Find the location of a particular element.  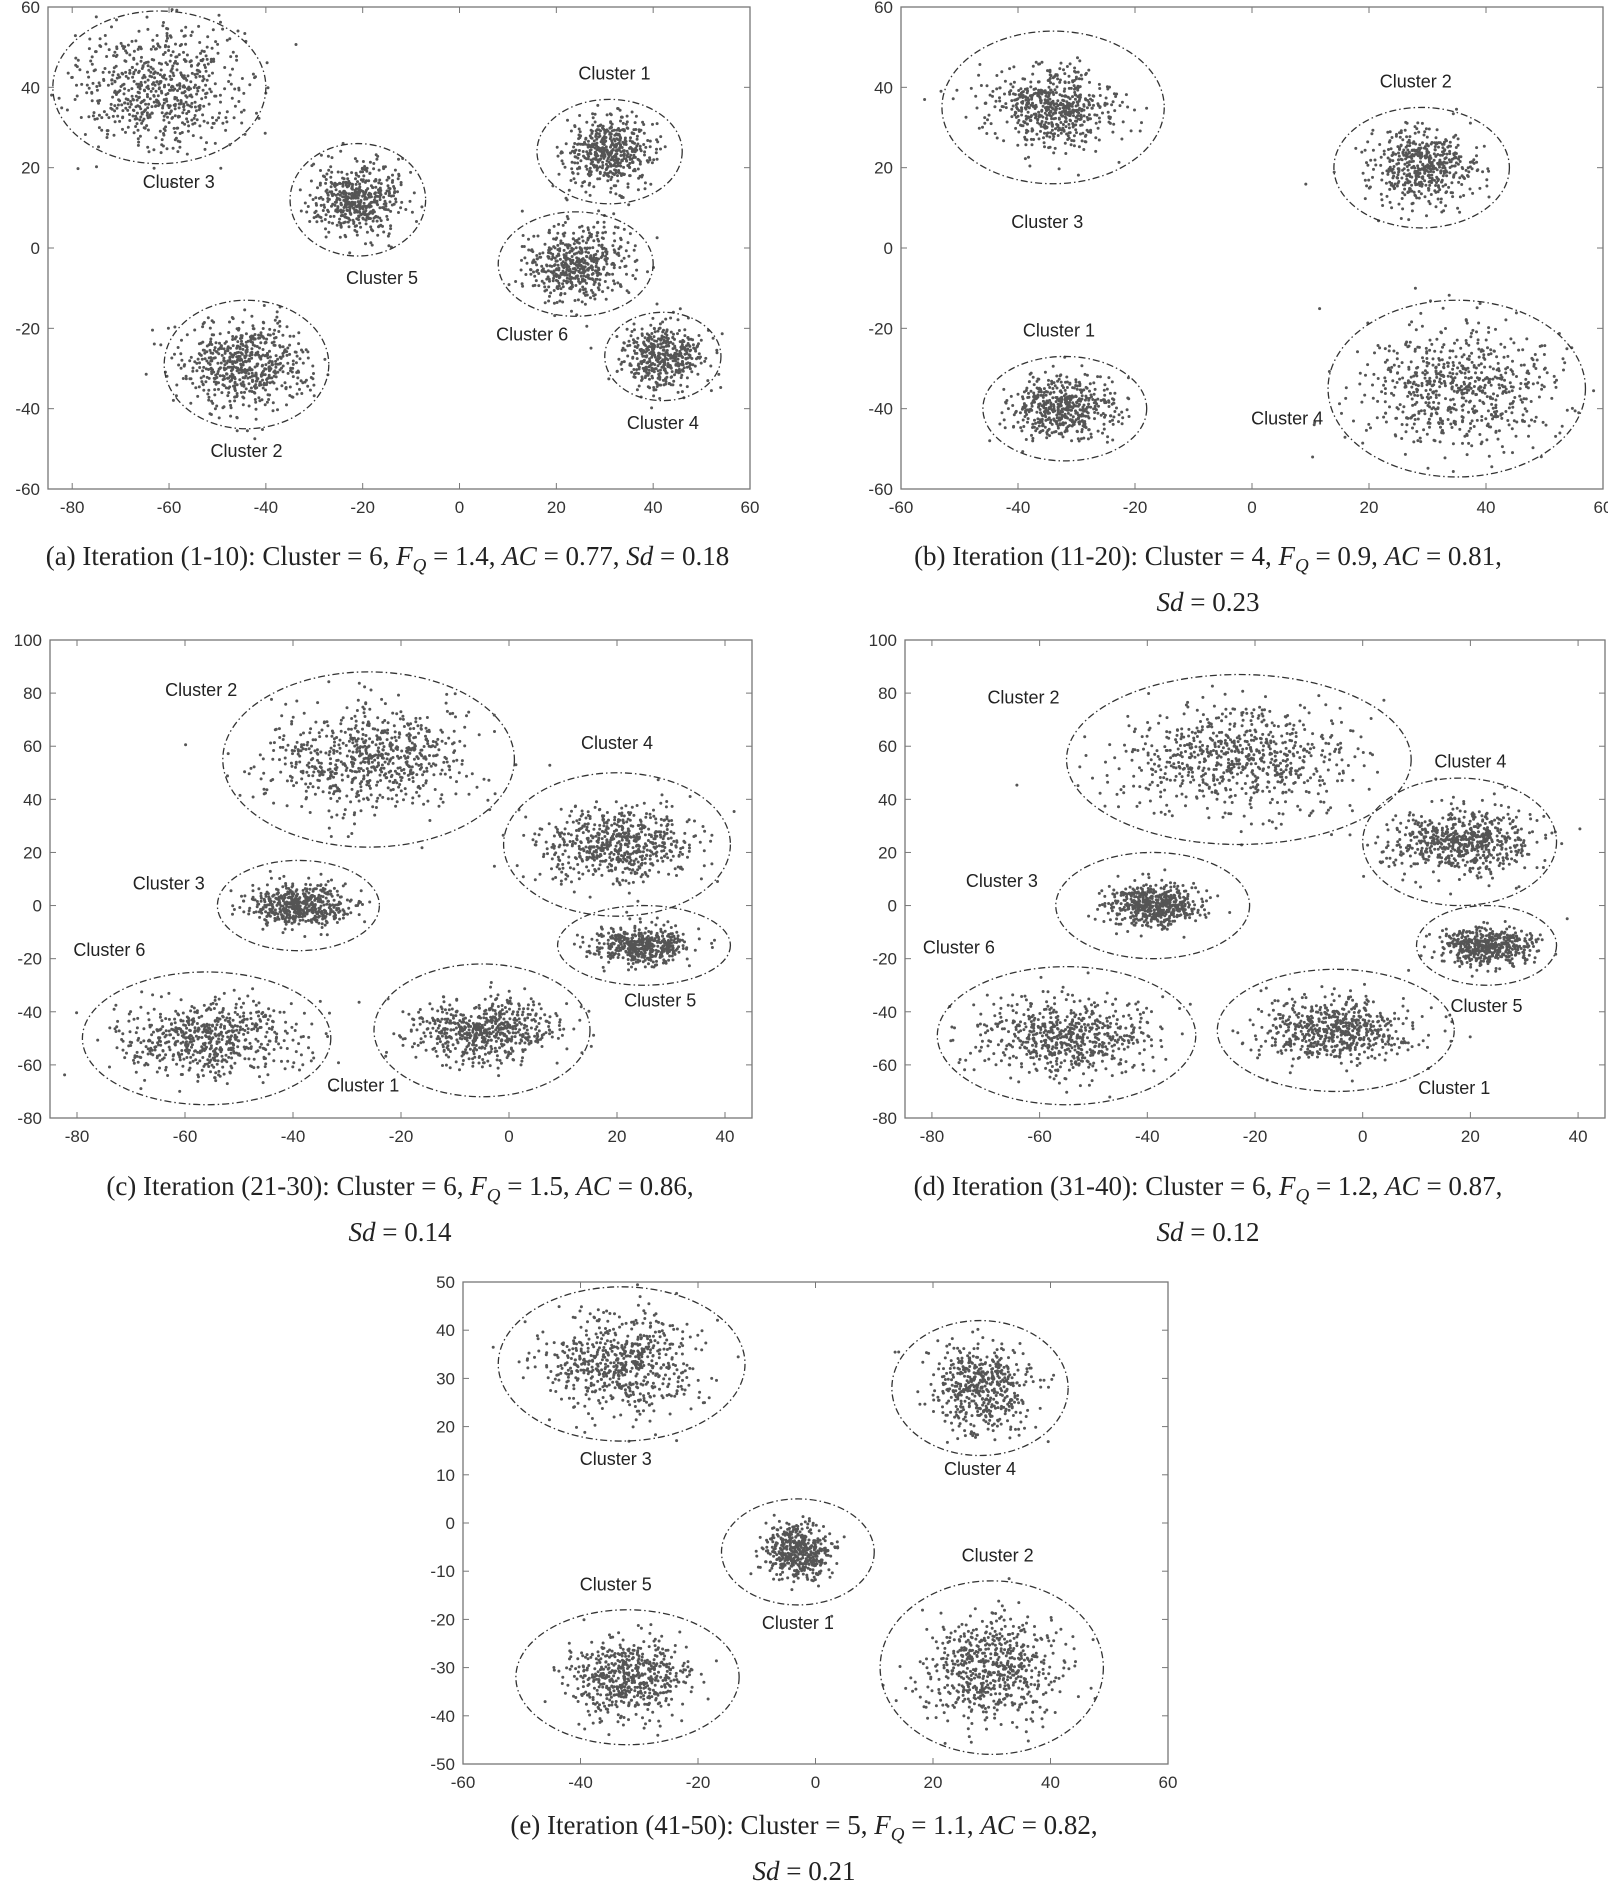

cluster-label: Cluster 6 is located at coordinates (532, 334).